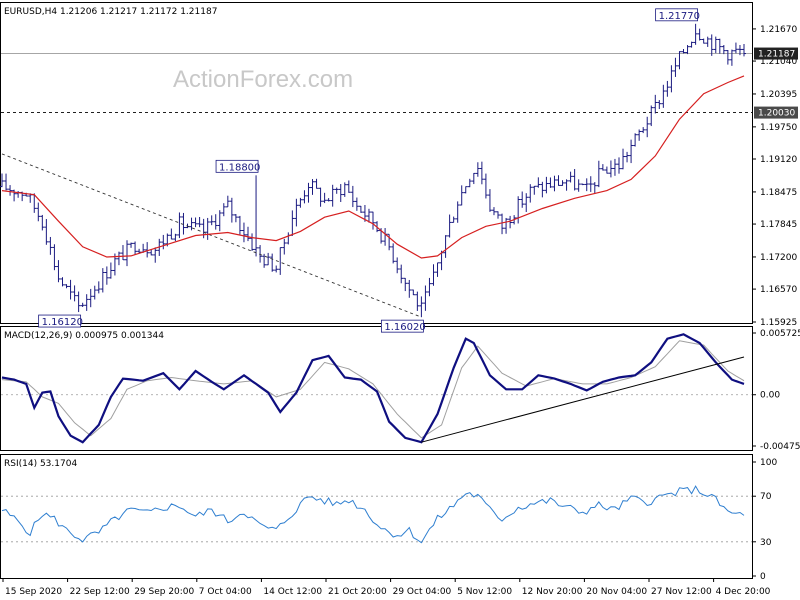 The image size is (800, 600). Describe the element at coordinates (778, 323) in the screenshot. I see `price-tick-label: 1.15925` at that location.